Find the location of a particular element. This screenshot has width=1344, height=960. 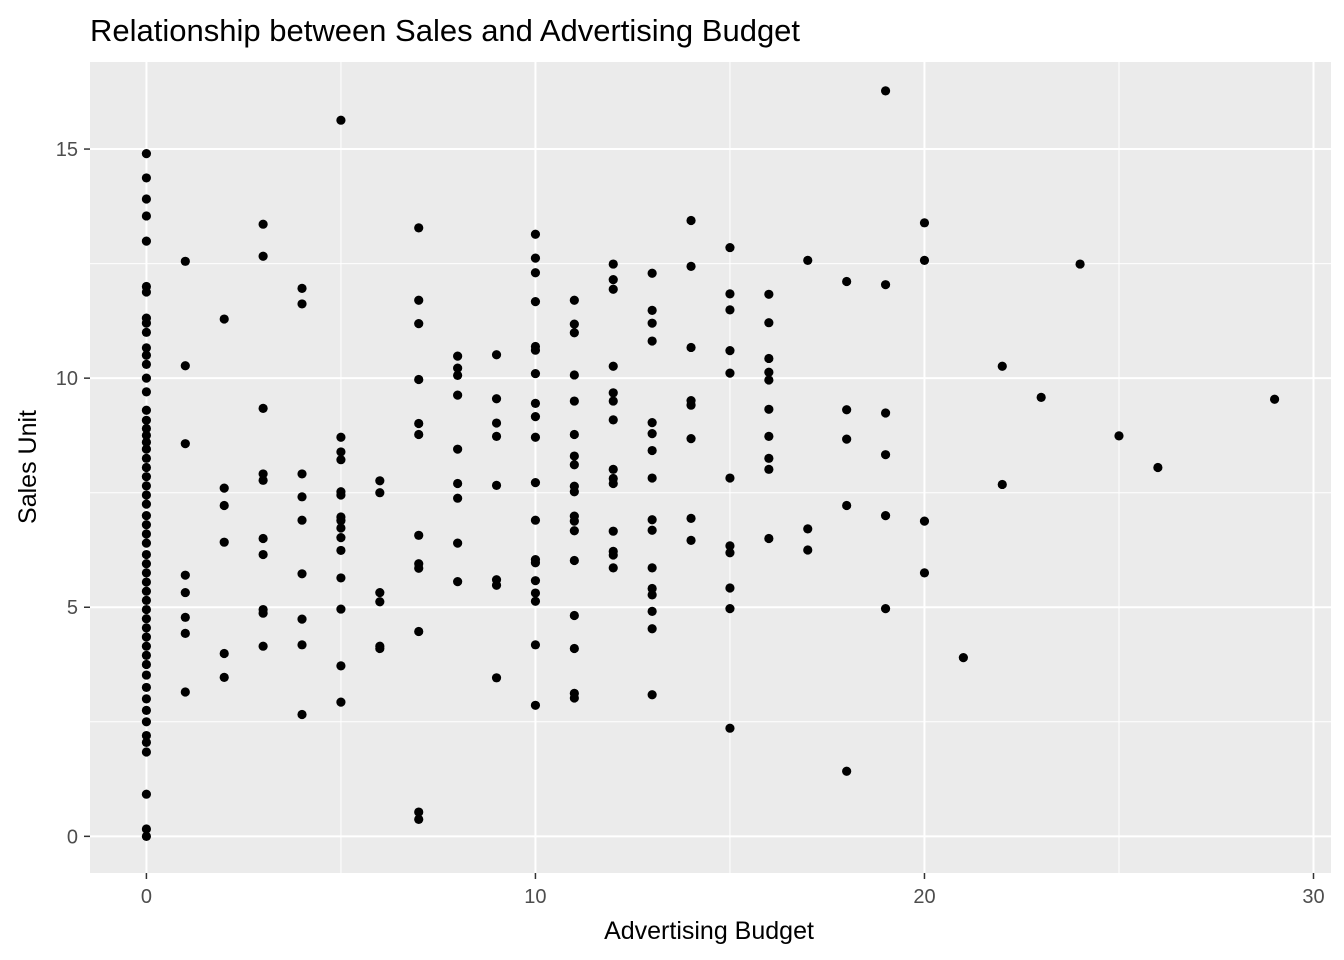

y-tick-label: 15 is located at coordinates (67, 150).